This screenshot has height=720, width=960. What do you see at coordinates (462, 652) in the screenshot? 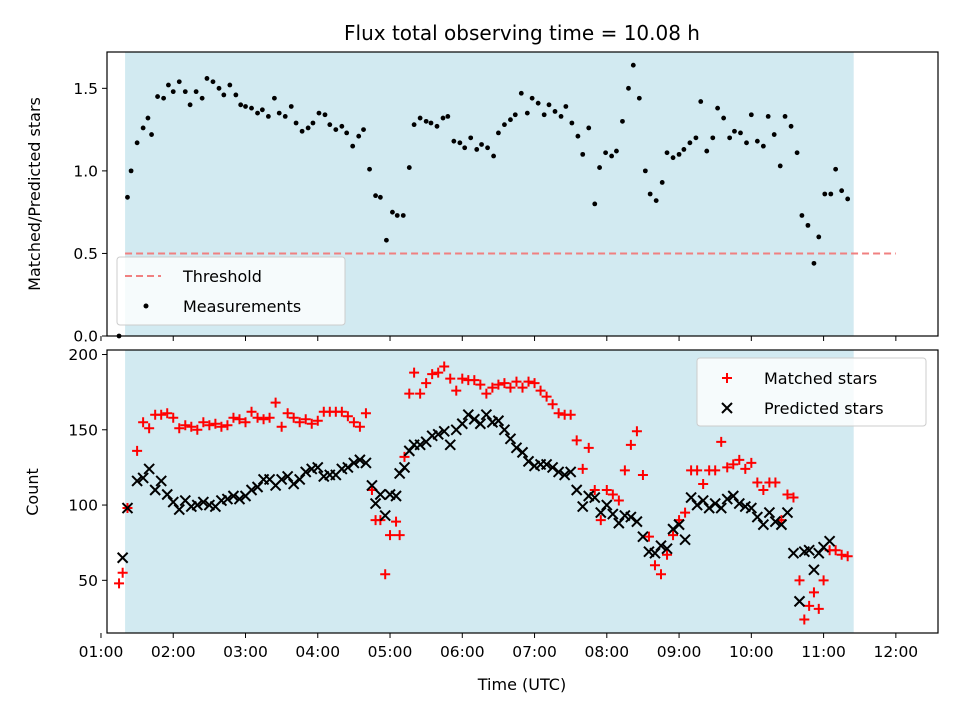
I see `x-tick-label: 06:00` at bounding box center [462, 652].